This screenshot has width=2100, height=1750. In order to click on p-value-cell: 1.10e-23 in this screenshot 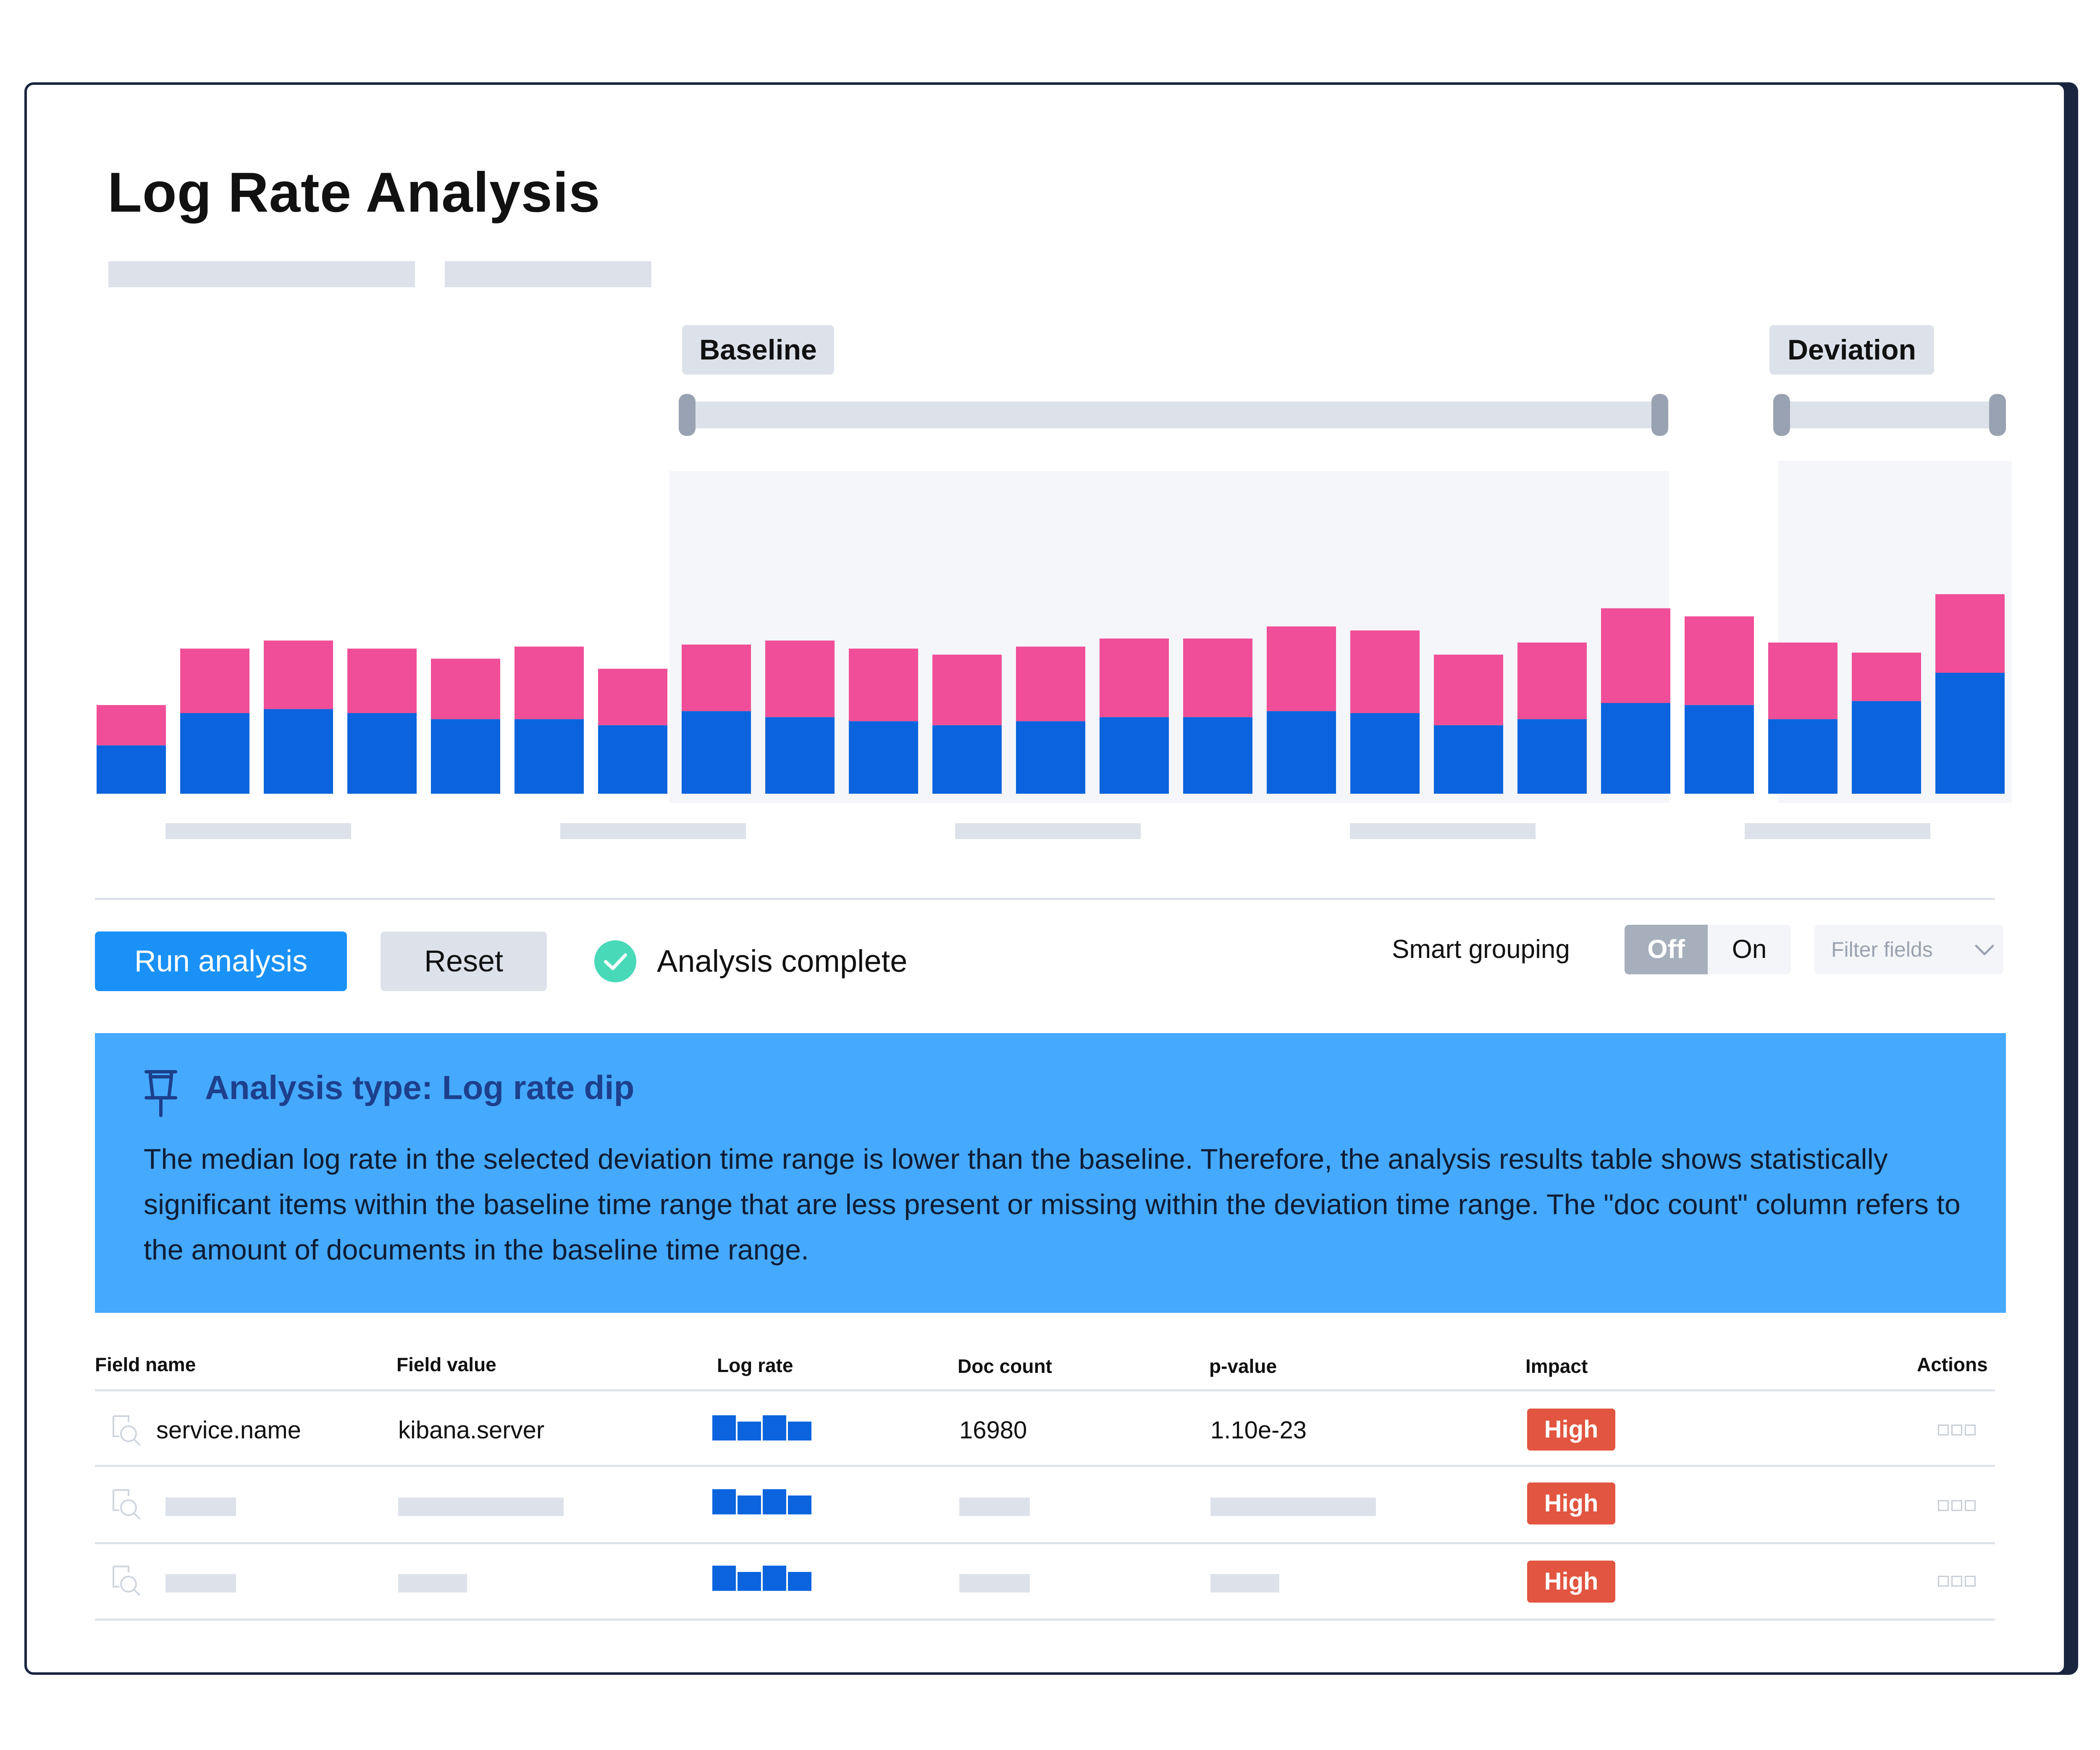, I will do `click(1258, 1430)`.